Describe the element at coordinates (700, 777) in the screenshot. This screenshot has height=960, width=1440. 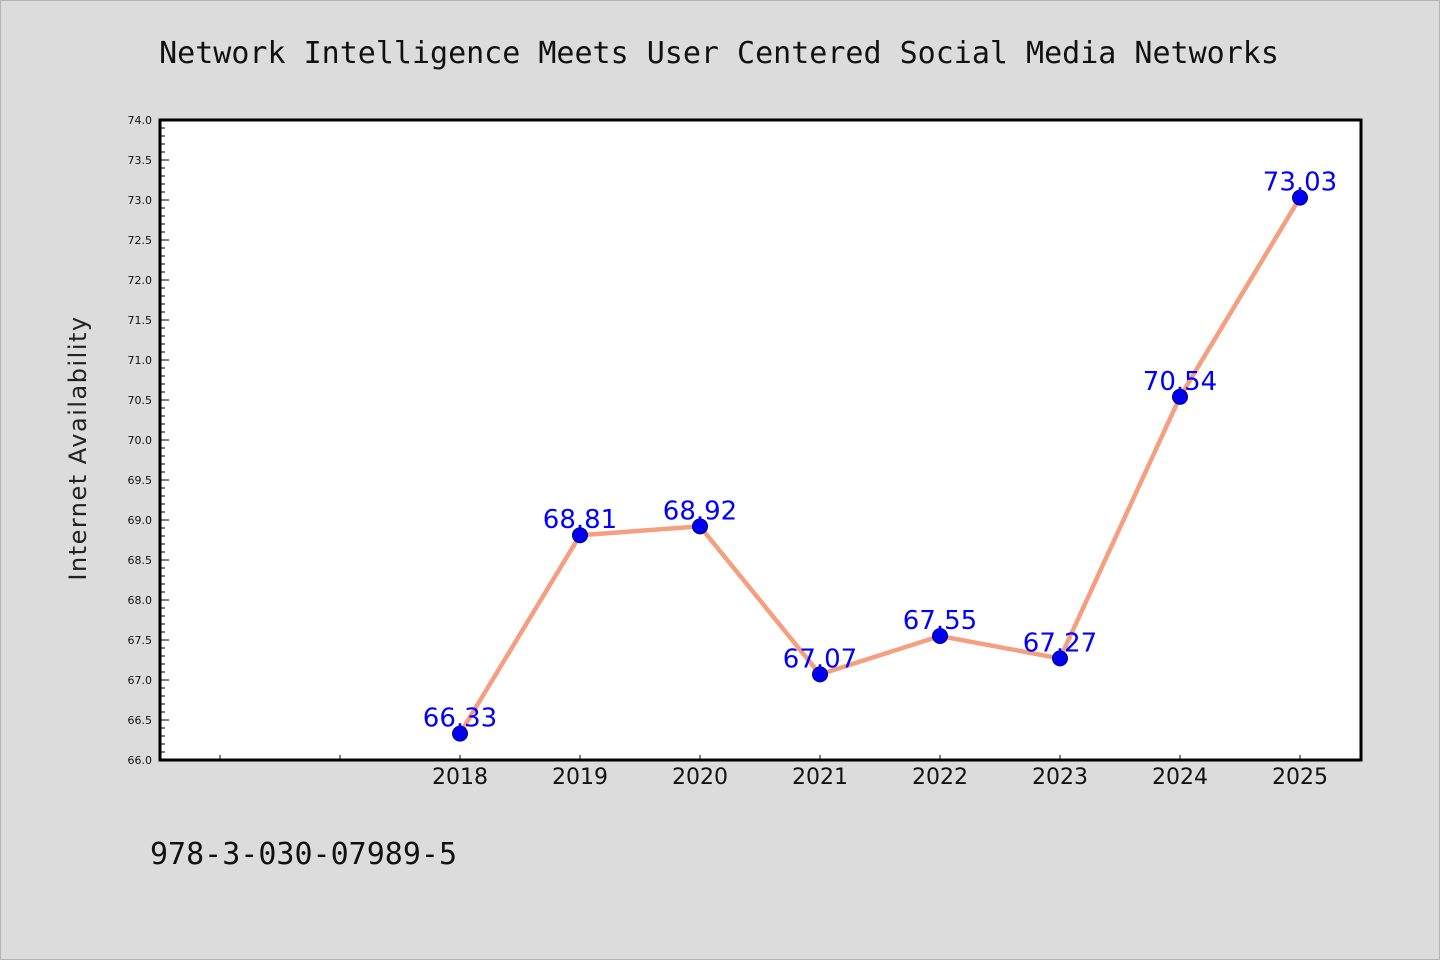
I see `x-tick-label: 2020` at that location.